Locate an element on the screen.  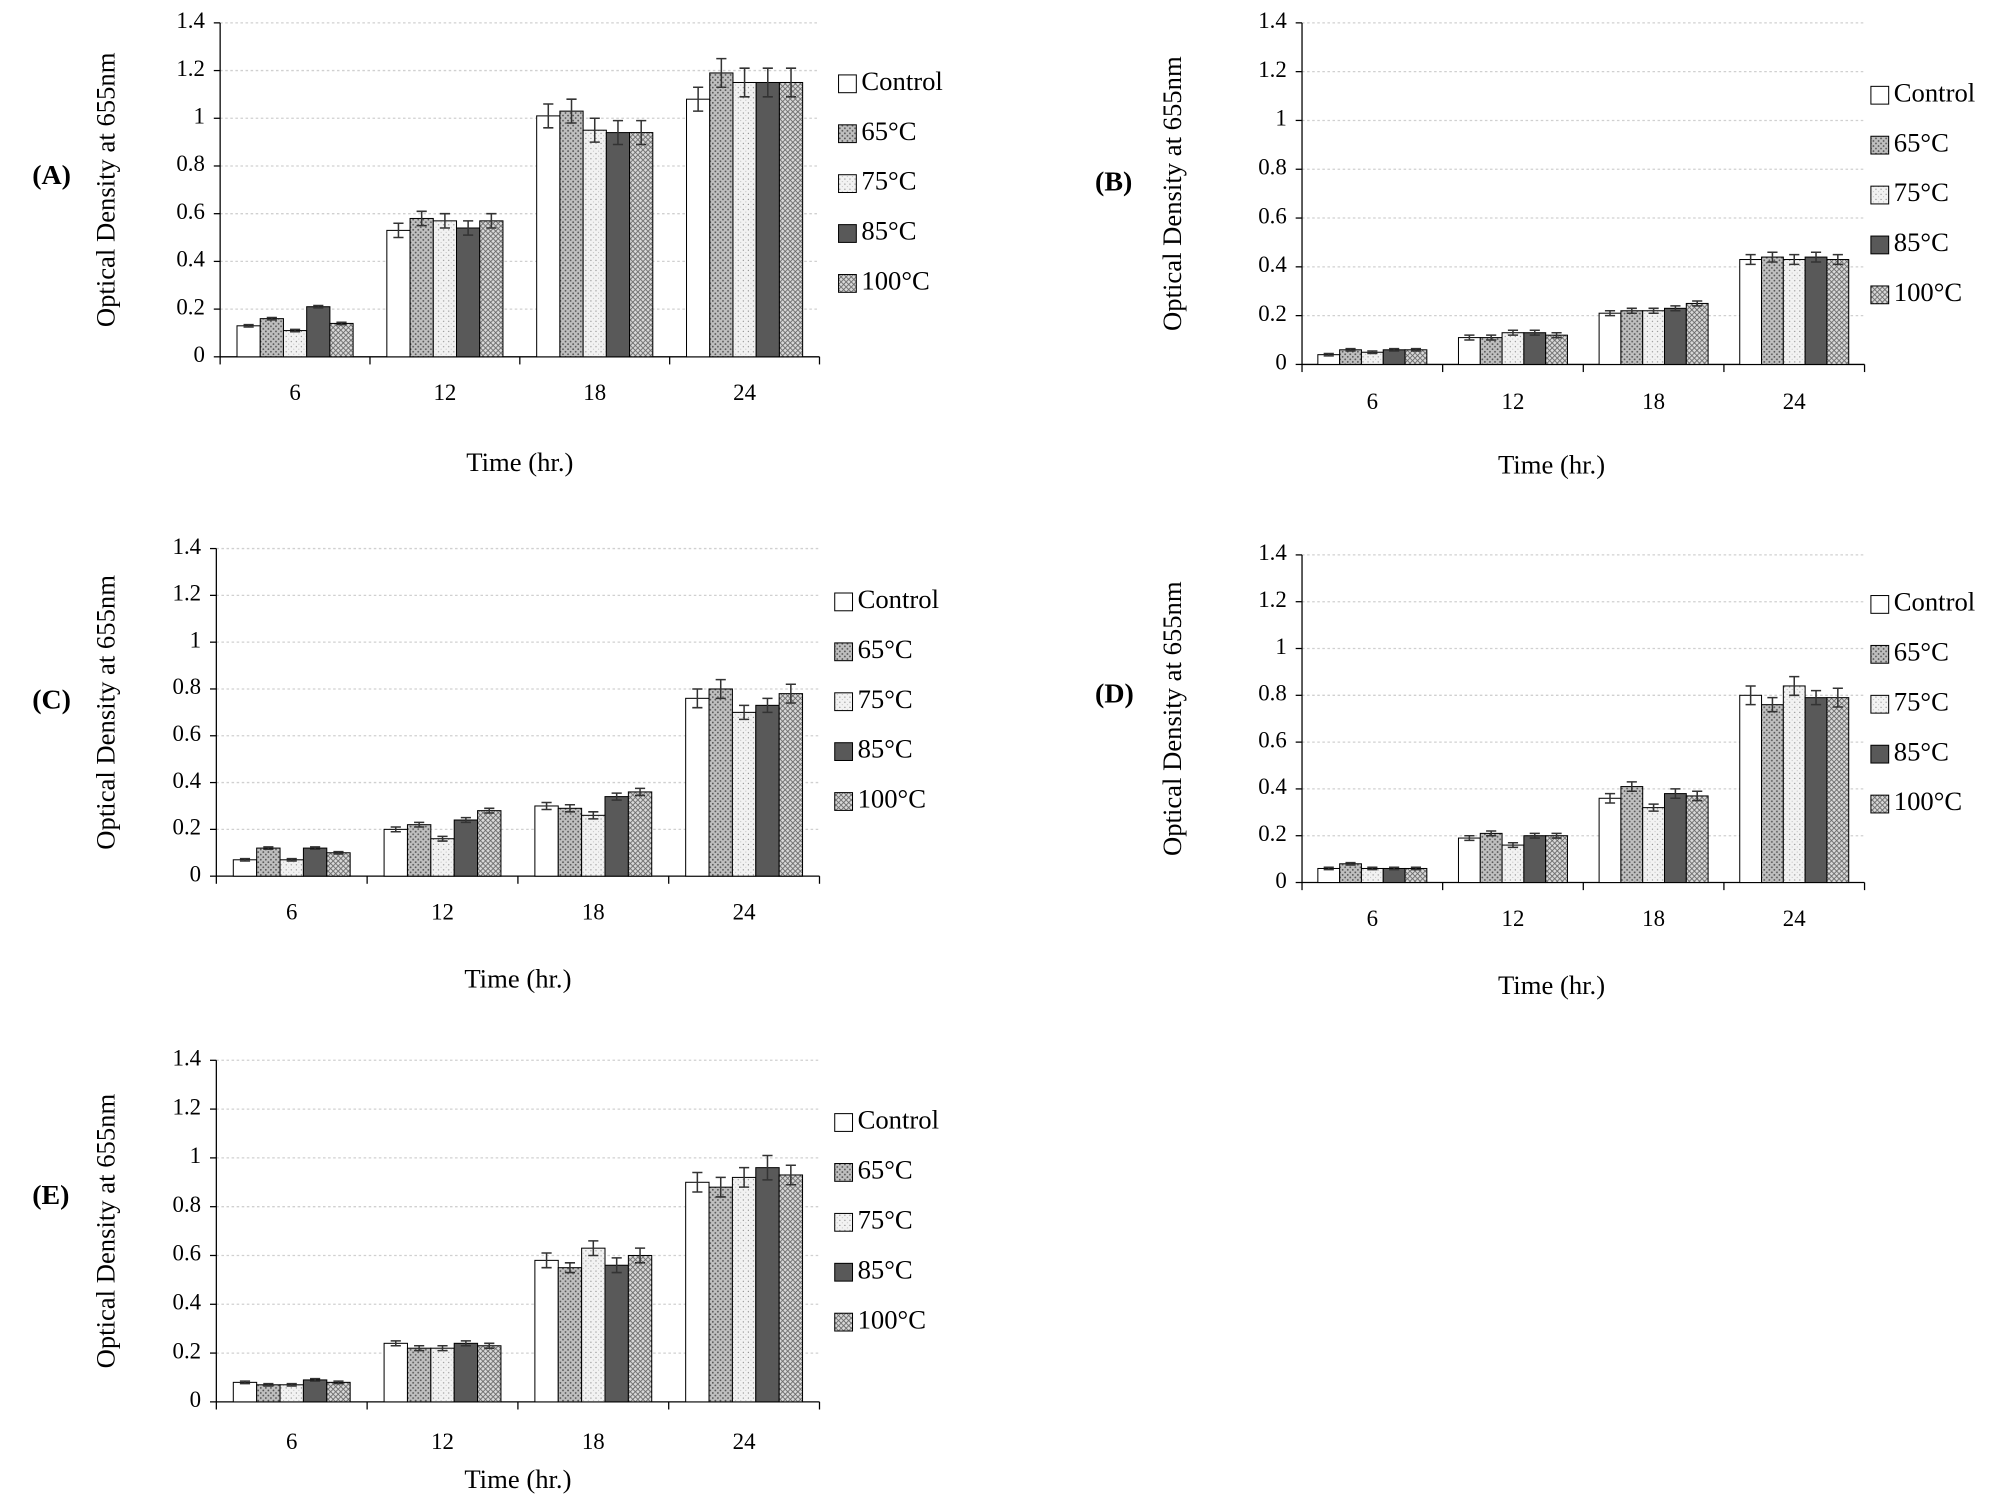
y-tick-label: 0.8 is located at coordinates (187, 1204).